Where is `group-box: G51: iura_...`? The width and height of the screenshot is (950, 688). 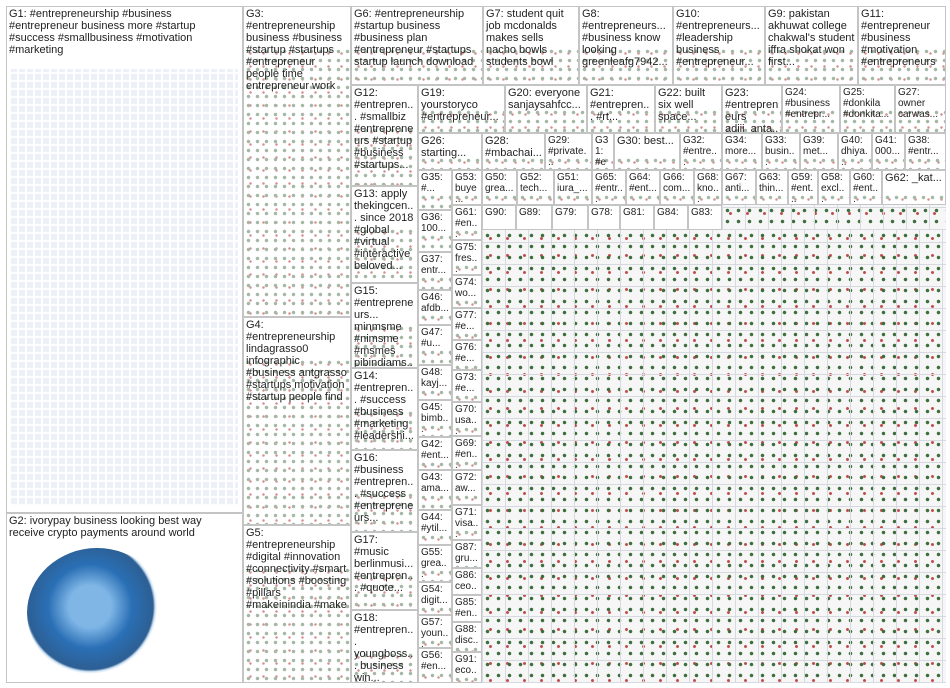
group-box: G51: iura_... is located at coordinates (573, 187).